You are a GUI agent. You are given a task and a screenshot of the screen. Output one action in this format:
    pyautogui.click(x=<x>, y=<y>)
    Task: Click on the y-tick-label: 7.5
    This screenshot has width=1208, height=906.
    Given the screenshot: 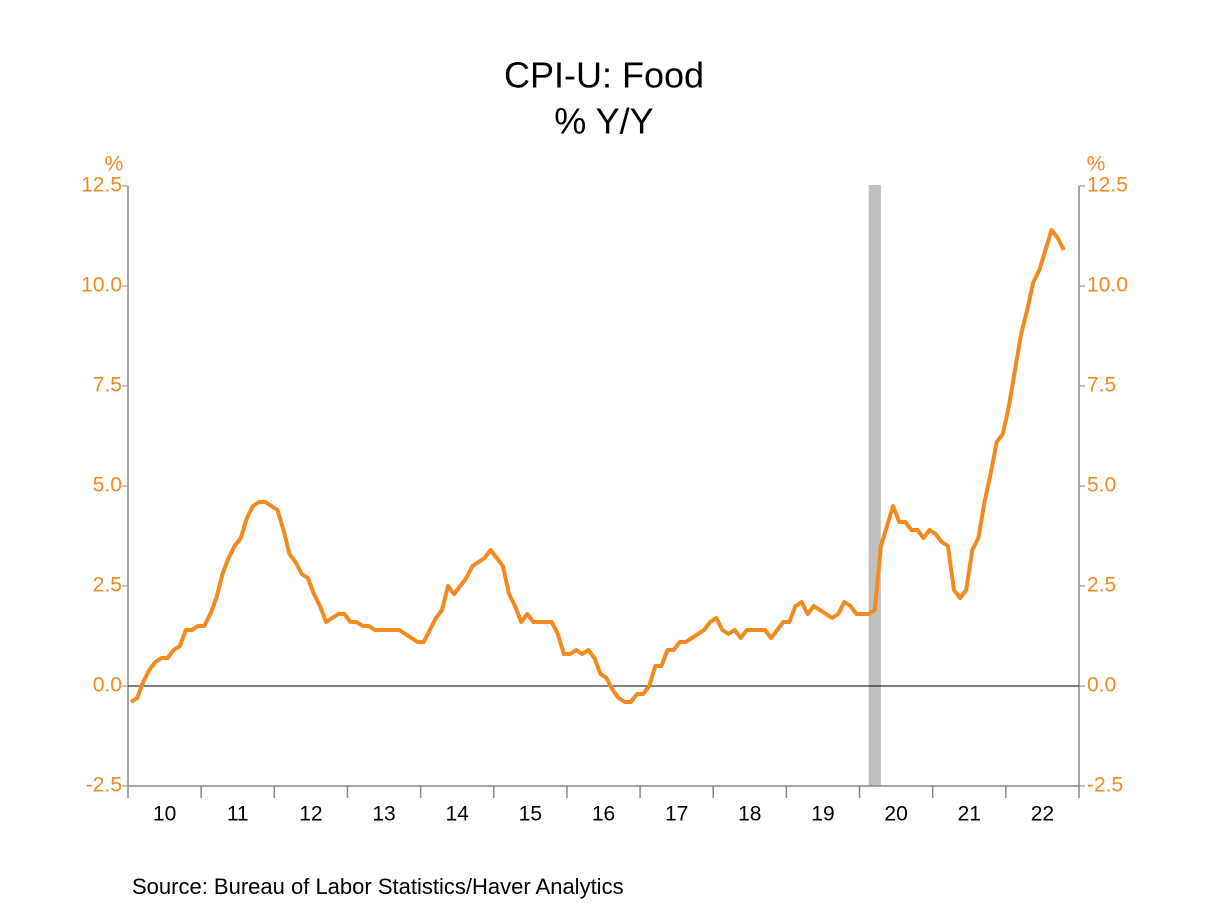 What is the action you would take?
    pyautogui.click(x=107, y=385)
    